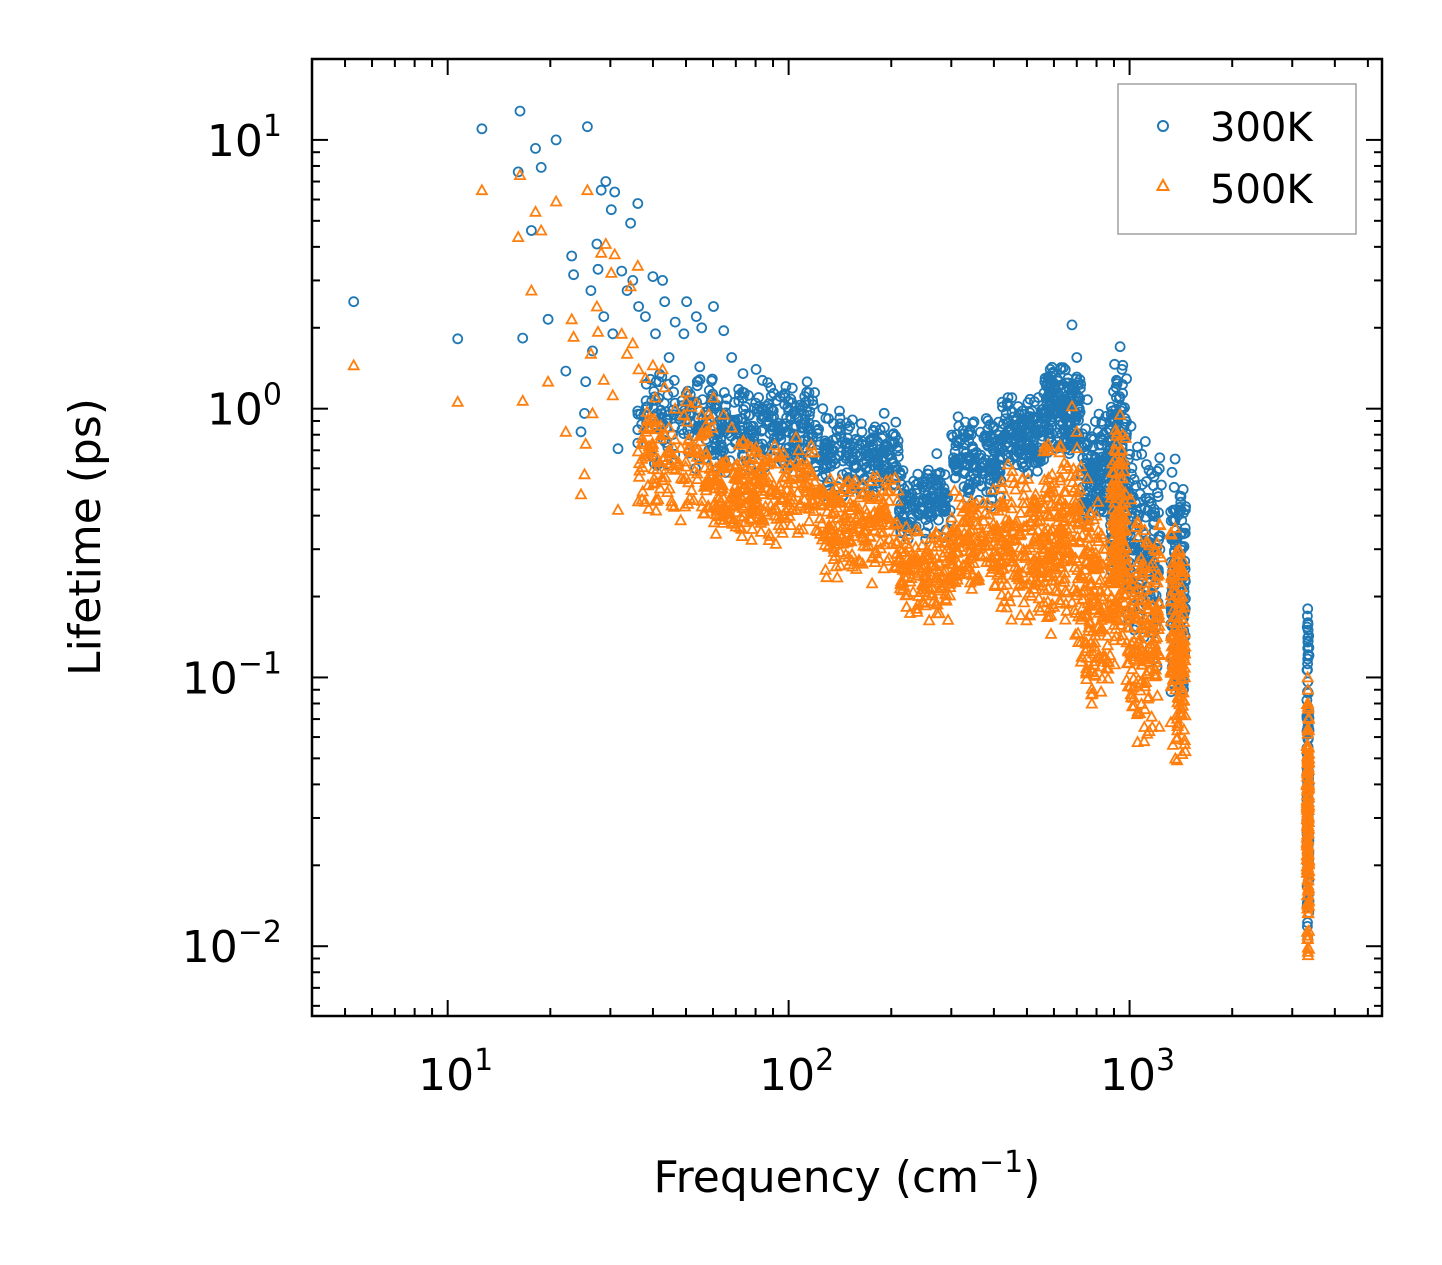 The height and width of the screenshot is (1265, 1442). Describe the element at coordinates (1163, 126) in the screenshot. I see `legend-marker-300k` at that location.